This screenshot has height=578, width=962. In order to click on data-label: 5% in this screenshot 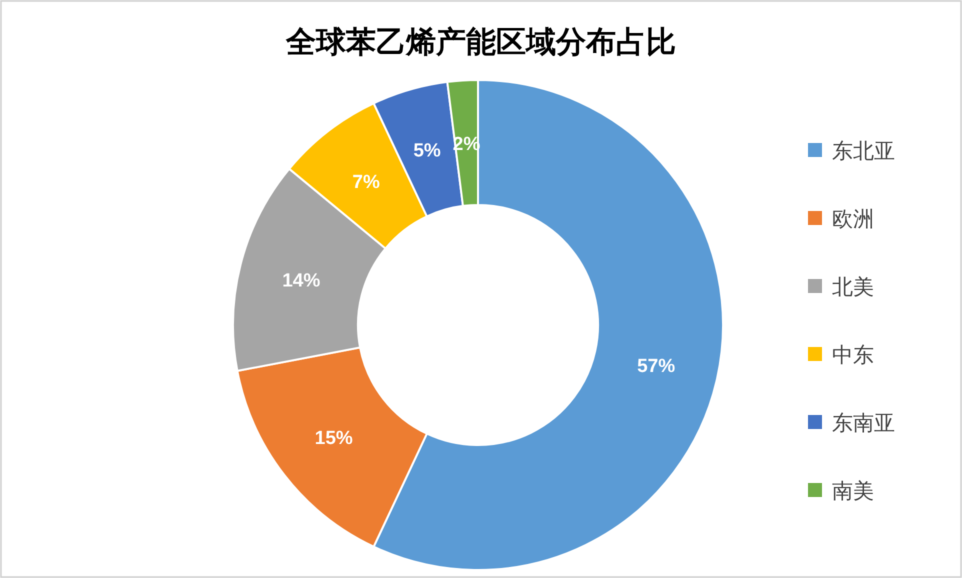, I will do `click(427, 151)`.